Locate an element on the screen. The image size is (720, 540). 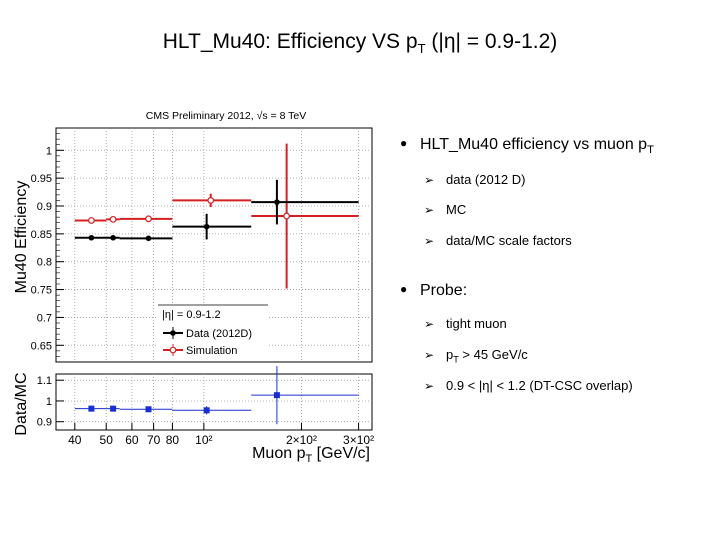
legend-mc-label: Simulation is located at coordinates (211, 351).